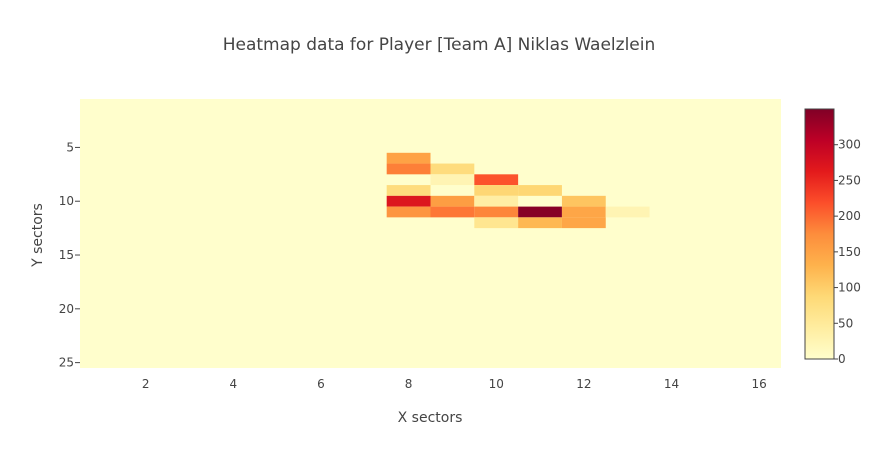 The width and height of the screenshot is (878, 450). What do you see at coordinates (849, 288) in the screenshot?
I see `colorbar-tick-label: 100` at bounding box center [849, 288].